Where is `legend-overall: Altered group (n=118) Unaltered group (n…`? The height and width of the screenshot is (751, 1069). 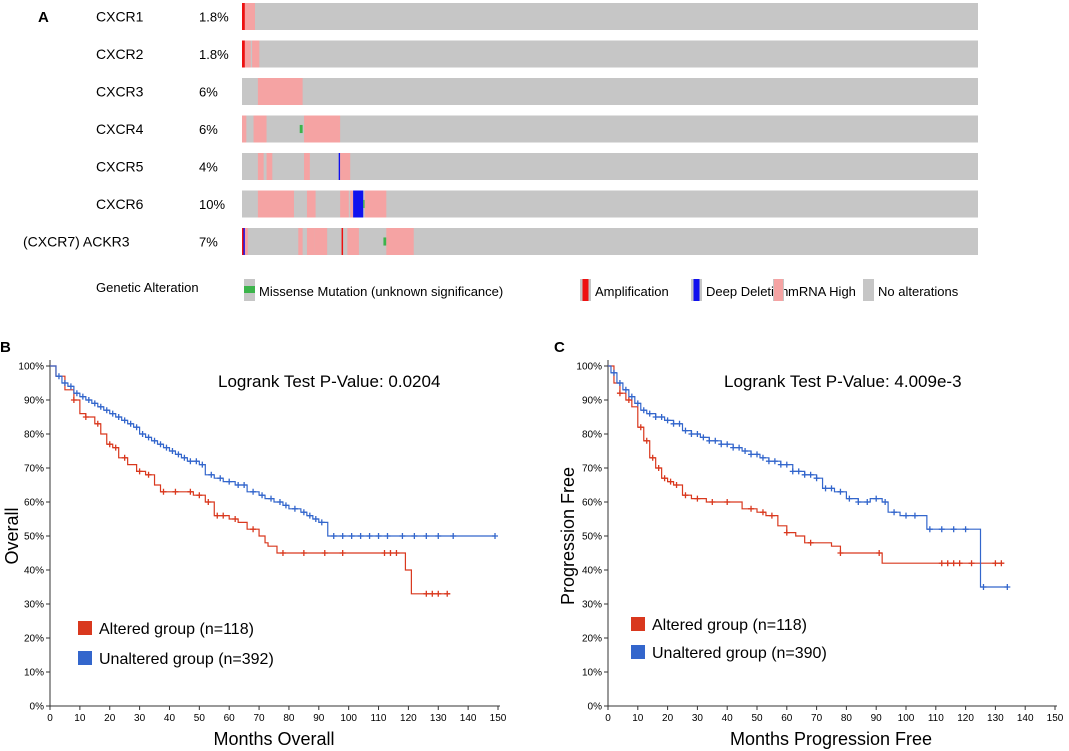 legend-overall: Altered group (n=118) Unaltered group (n… is located at coordinates (176, 644).